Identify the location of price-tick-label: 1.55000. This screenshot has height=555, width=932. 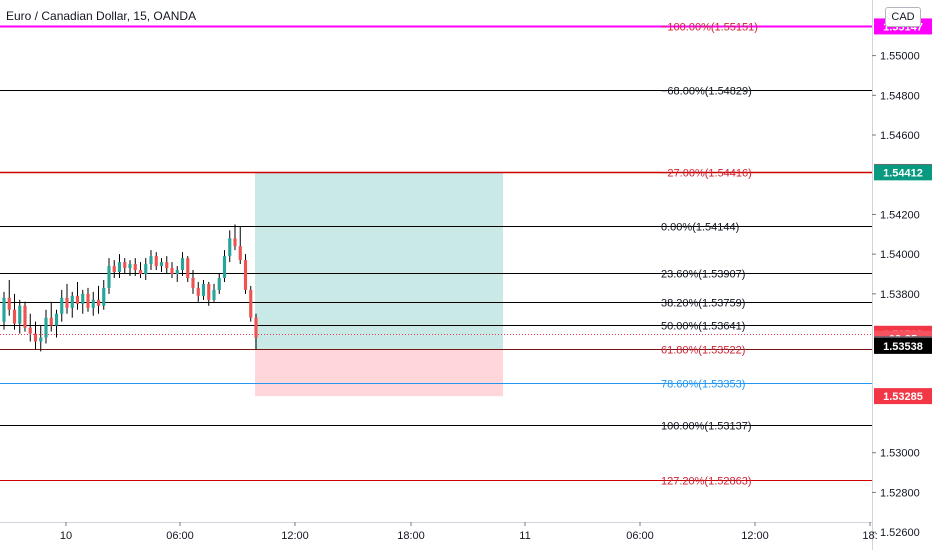
(900, 57).